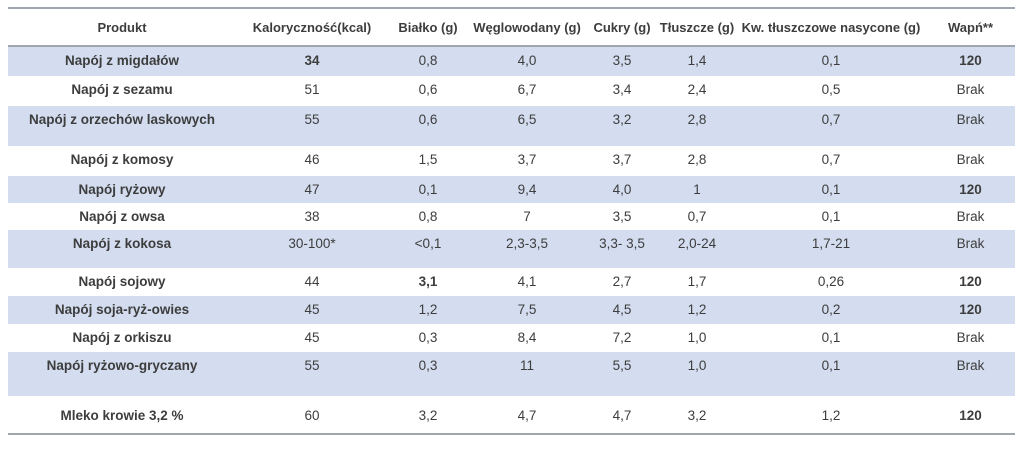 The height and width of the screenshot is (457, 1023). I want to click on value-cell: 34, so click(312, 61).